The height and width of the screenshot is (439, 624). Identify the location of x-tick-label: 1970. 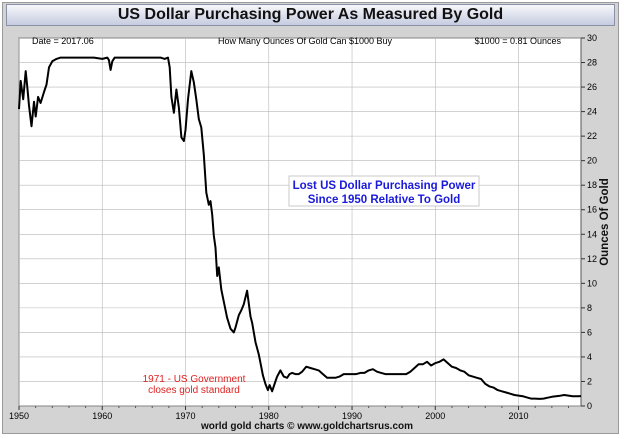
(186, 416).